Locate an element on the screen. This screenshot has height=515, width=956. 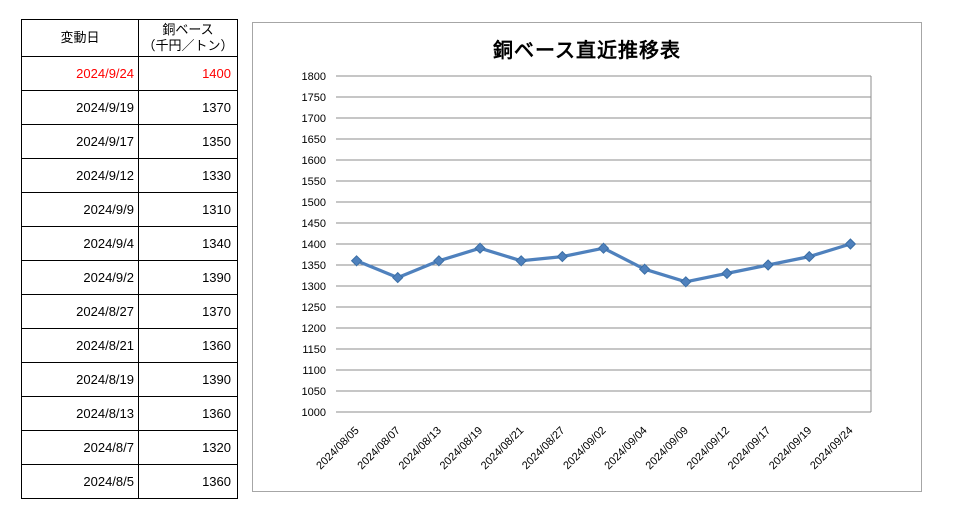
y-tick-label: 1600 is located at coordinates (314, 161).